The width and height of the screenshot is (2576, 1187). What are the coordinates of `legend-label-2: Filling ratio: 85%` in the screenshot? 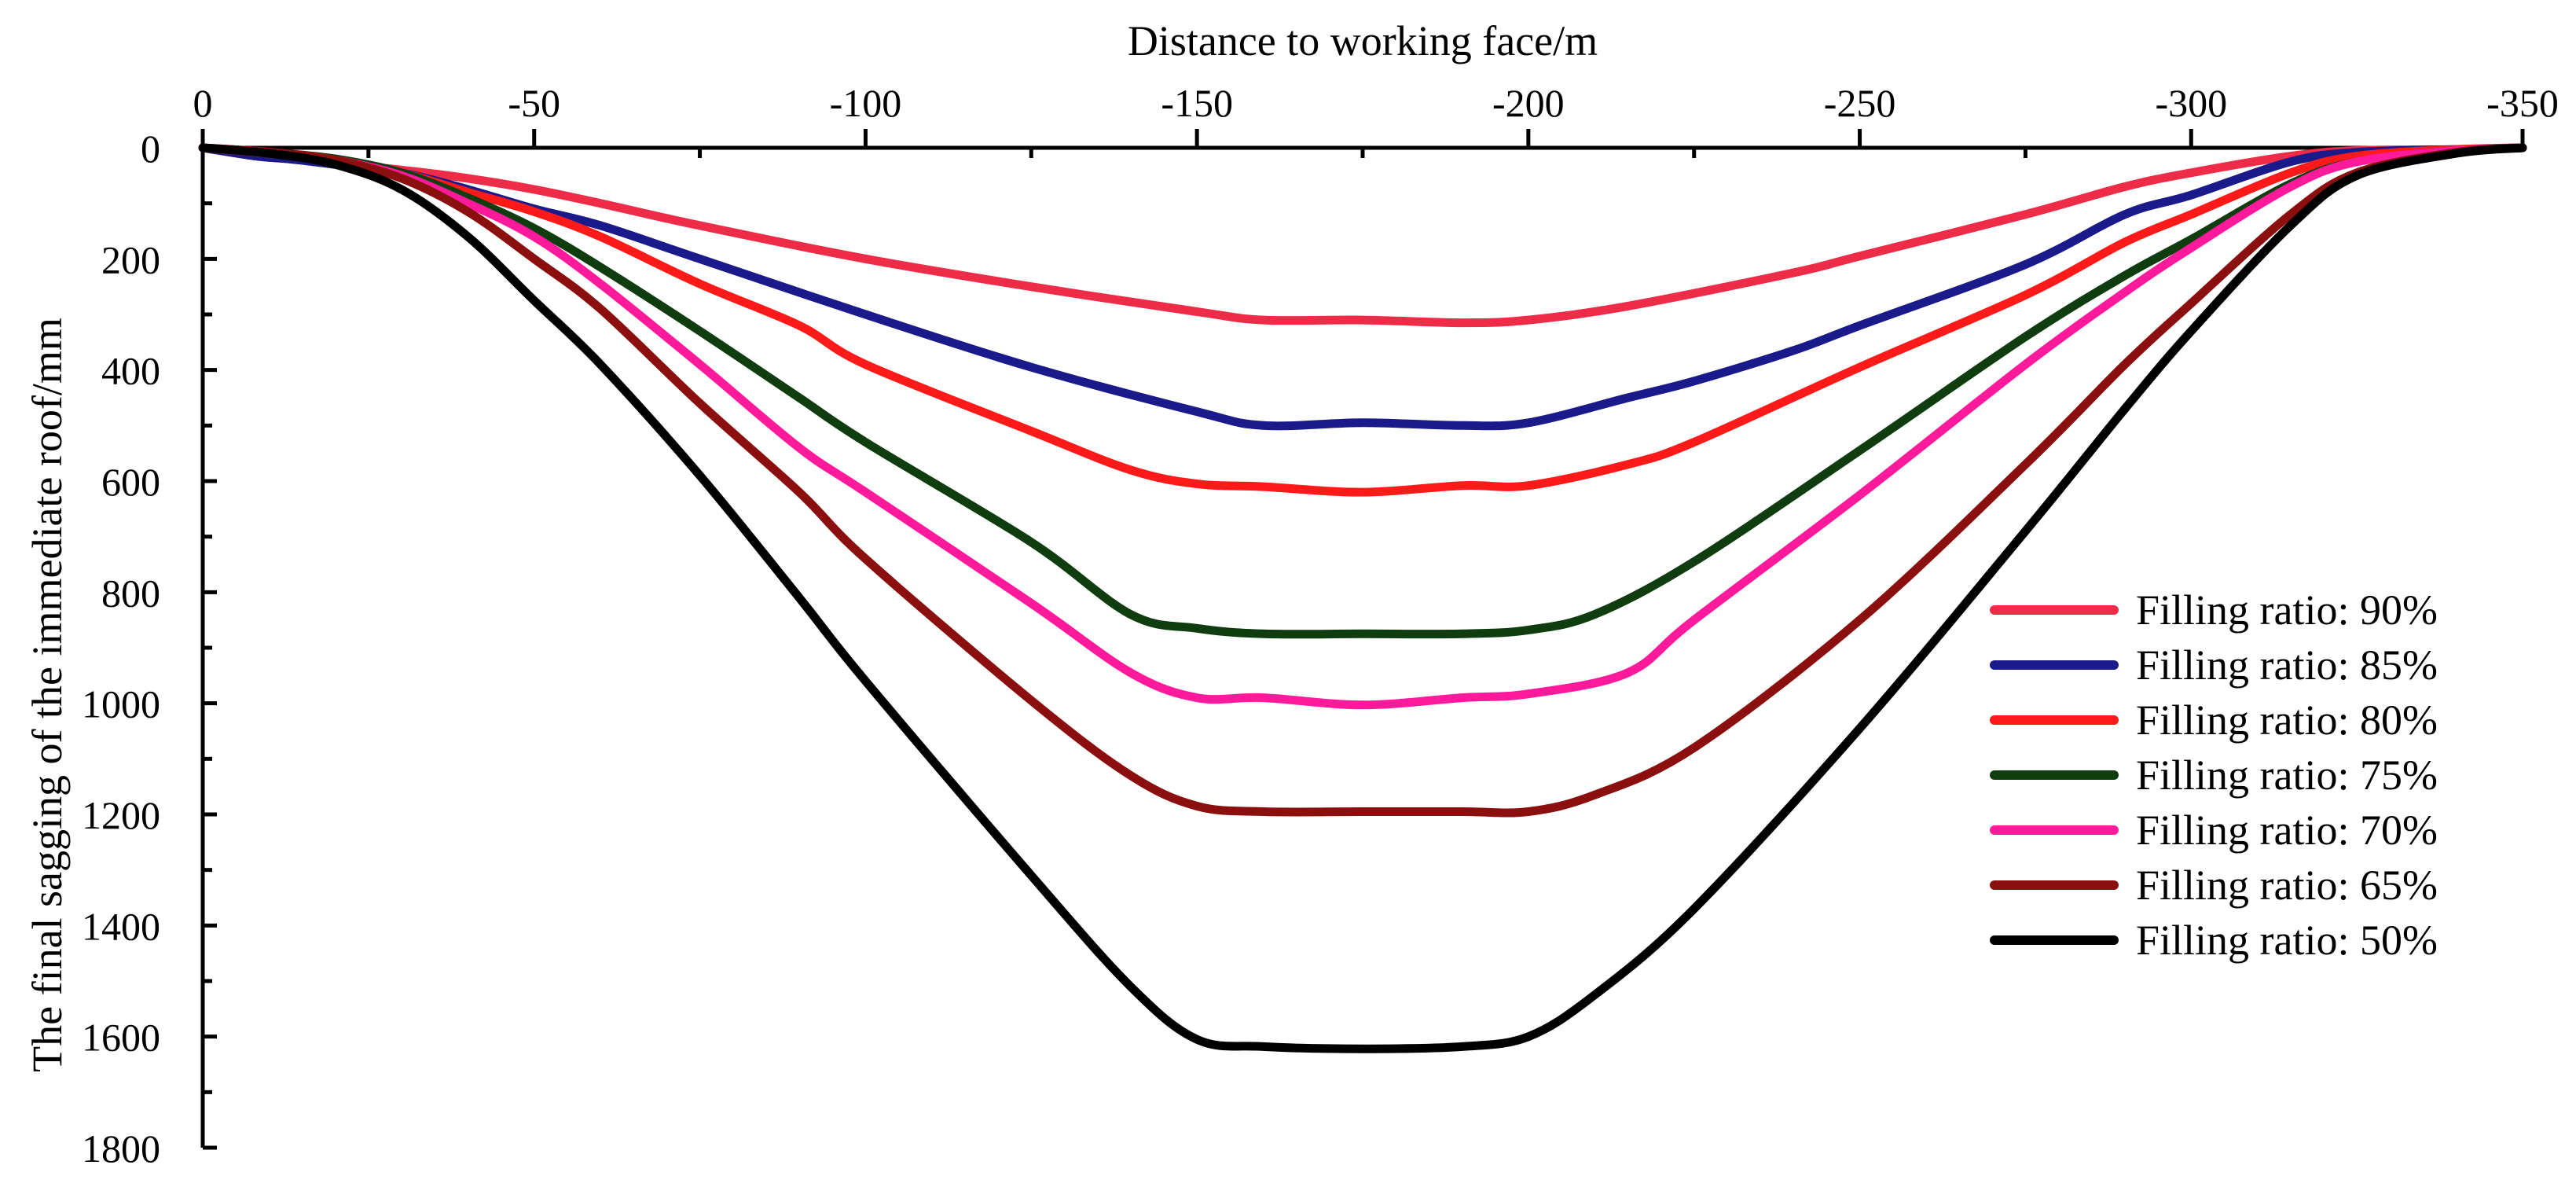 It's located at (2287, 665).